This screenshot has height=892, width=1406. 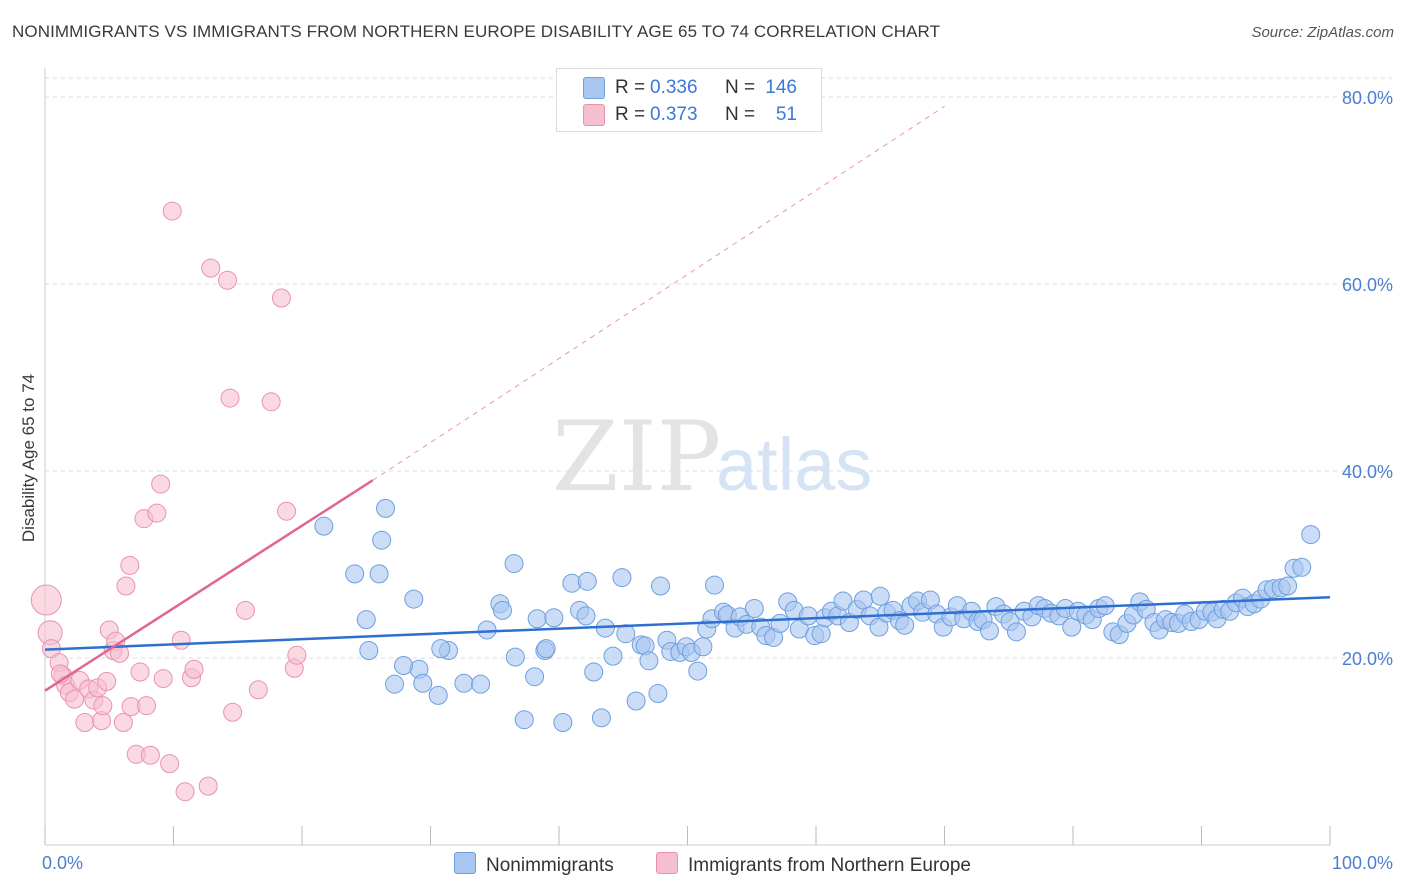 I want to click on r-value: 0.336, so click(x=674, y=87).